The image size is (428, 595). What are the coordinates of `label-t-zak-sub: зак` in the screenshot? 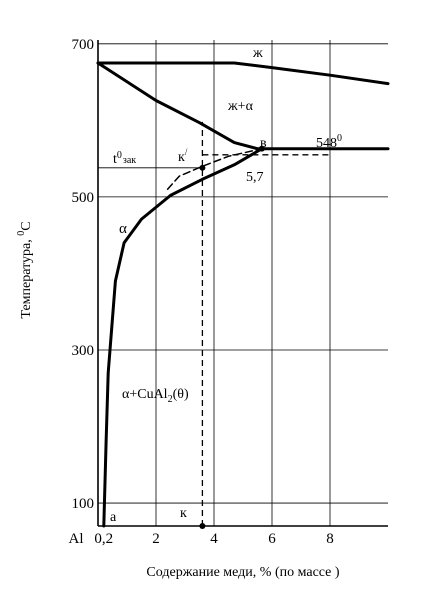 It's located at (129, 160).